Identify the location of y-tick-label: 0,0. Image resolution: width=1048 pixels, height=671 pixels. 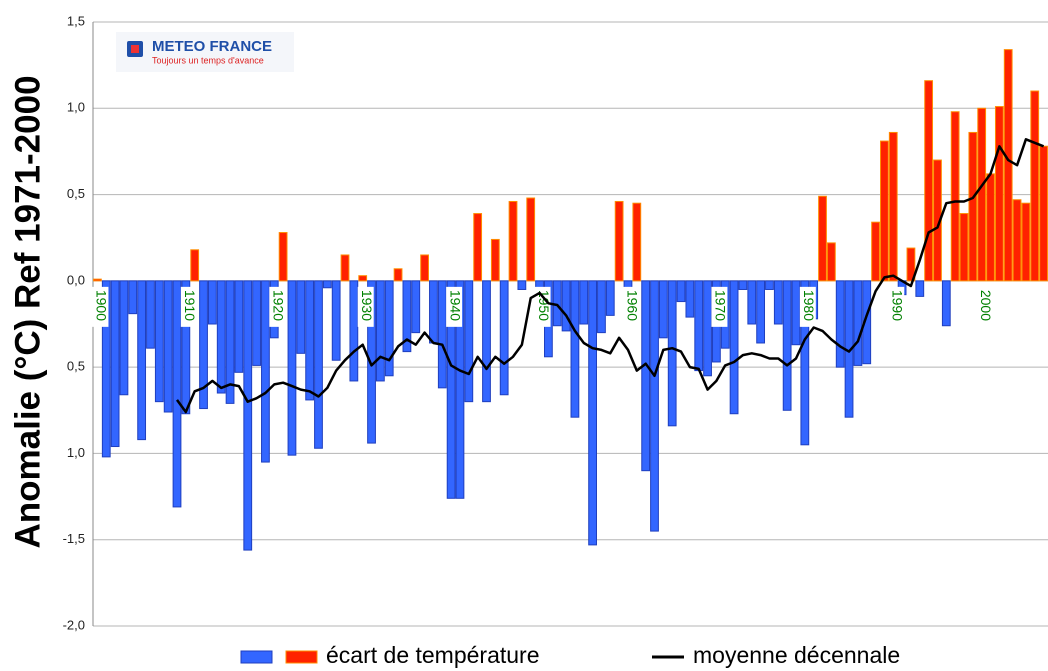
(76, 279).